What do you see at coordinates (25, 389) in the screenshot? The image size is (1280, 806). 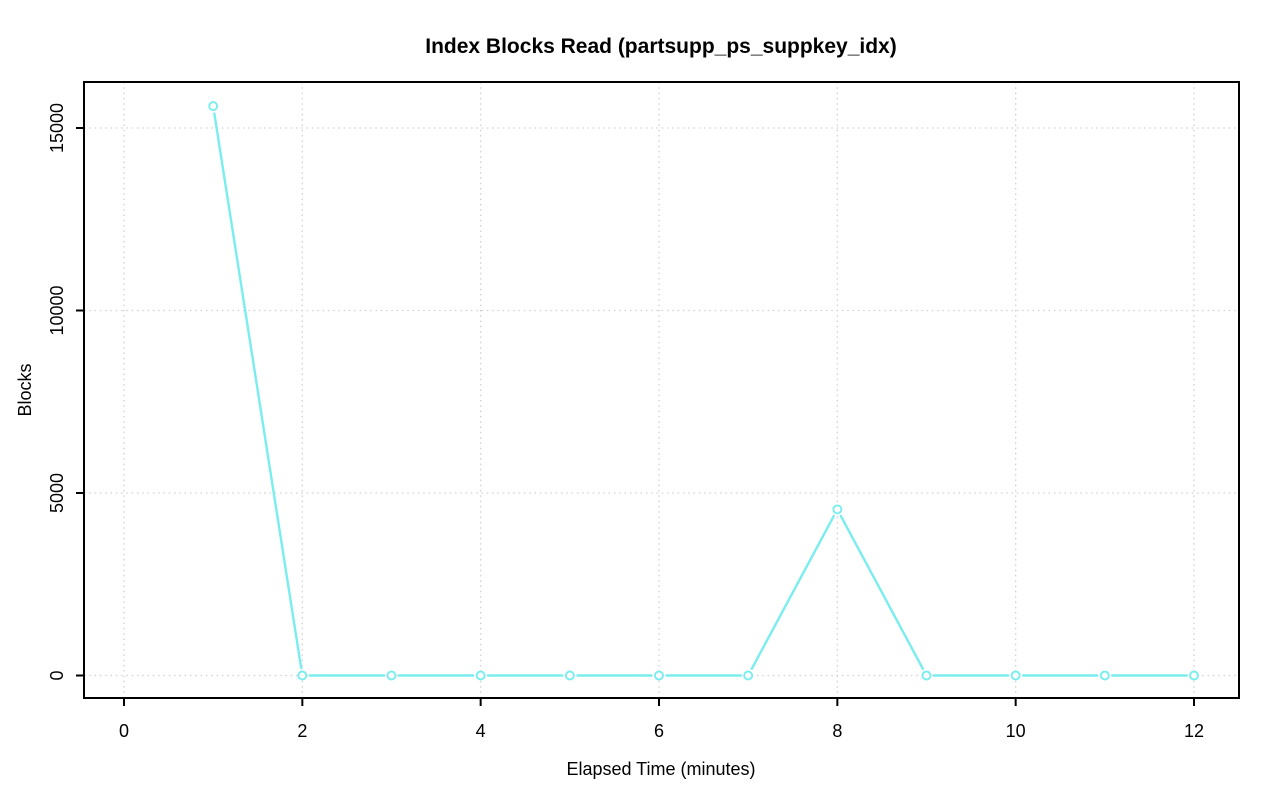 I see `y-axis-label: Blocks` at bounding box center [25, 389].